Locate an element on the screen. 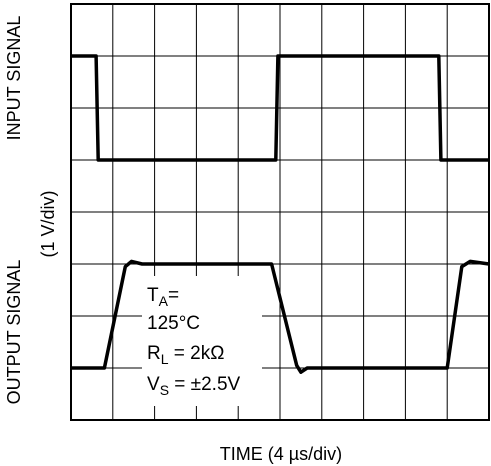 The height and width of the screenshot is (466, 491). annotation-vs-suffix: = ±2.5V is located at coordinates (204, 384).